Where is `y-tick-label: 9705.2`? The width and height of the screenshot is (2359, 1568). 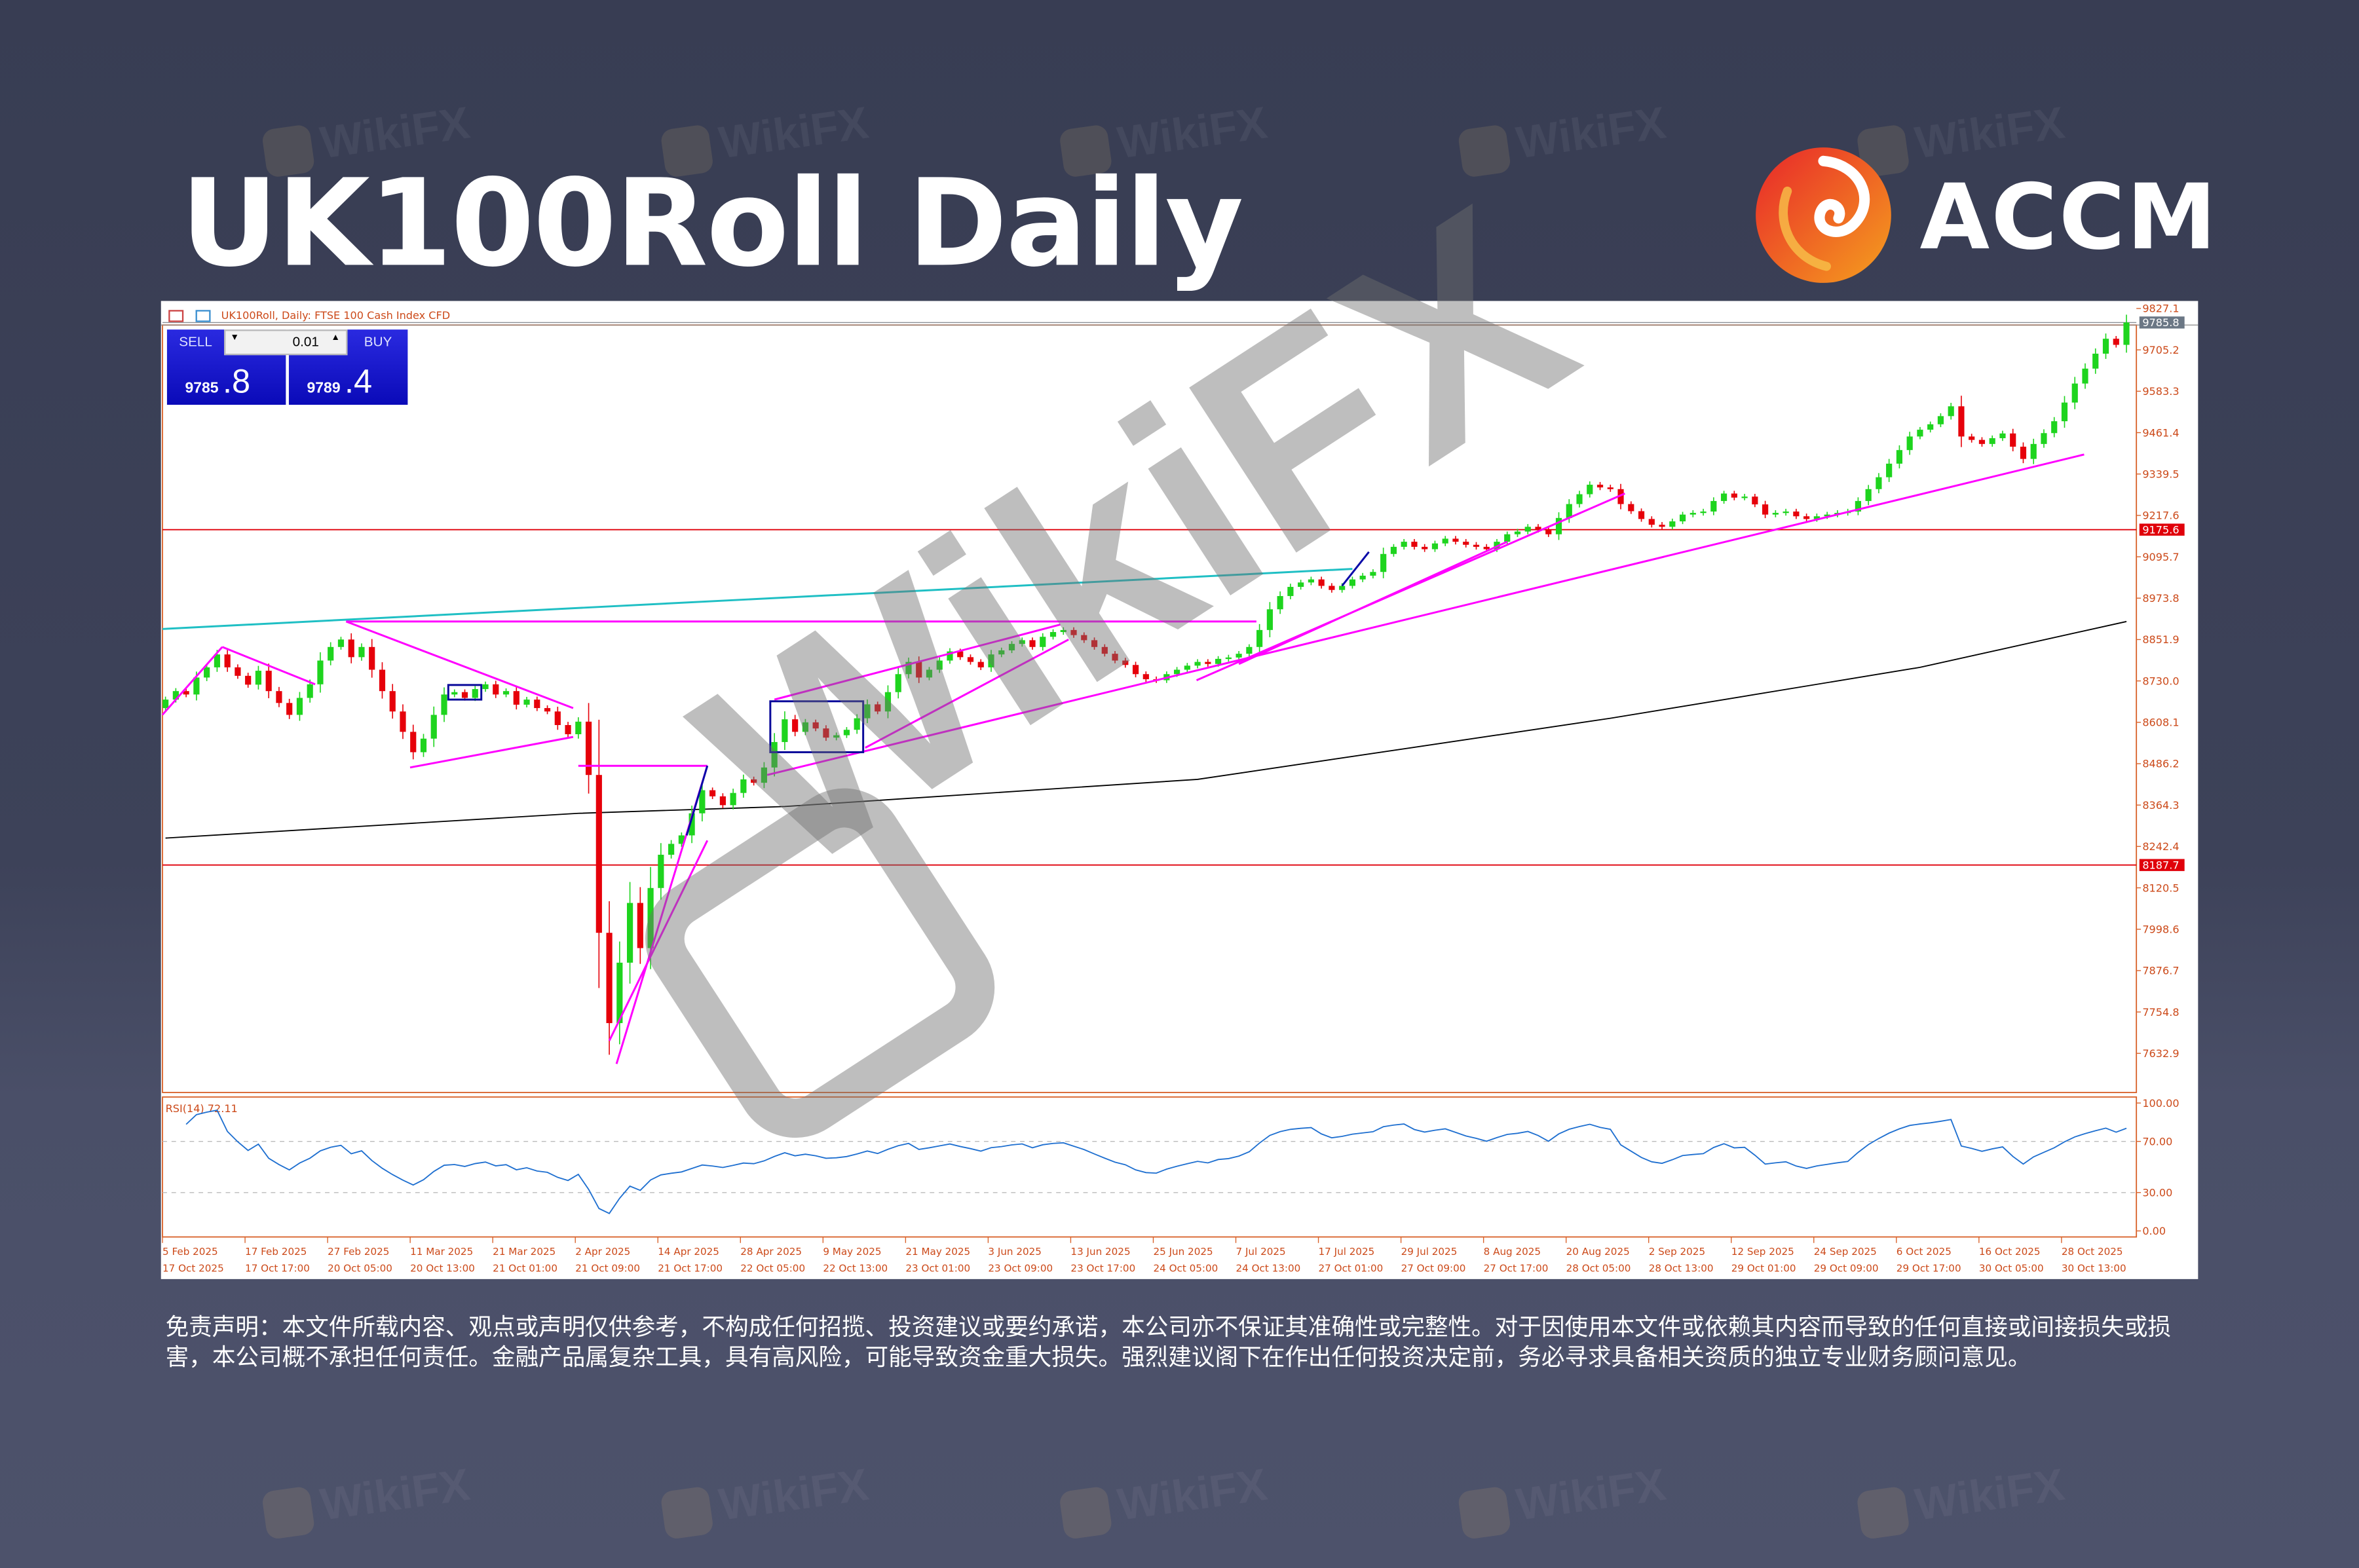
y-tick-label: 9705.2 is located at coordinates (2160, 350).